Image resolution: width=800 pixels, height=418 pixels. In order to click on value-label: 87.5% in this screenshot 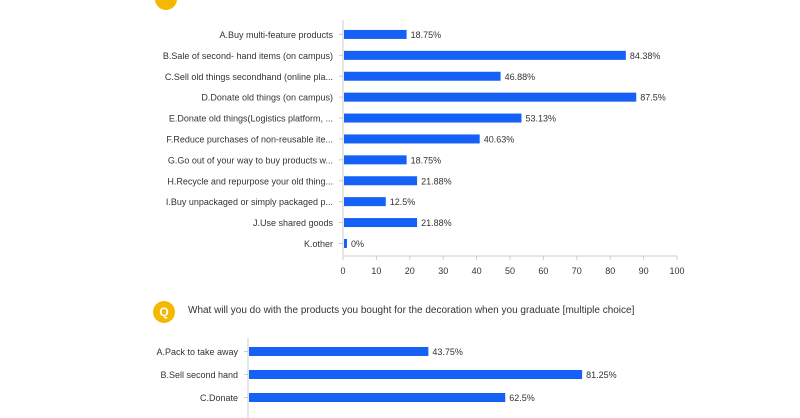, I will do `click(653, 98)`.